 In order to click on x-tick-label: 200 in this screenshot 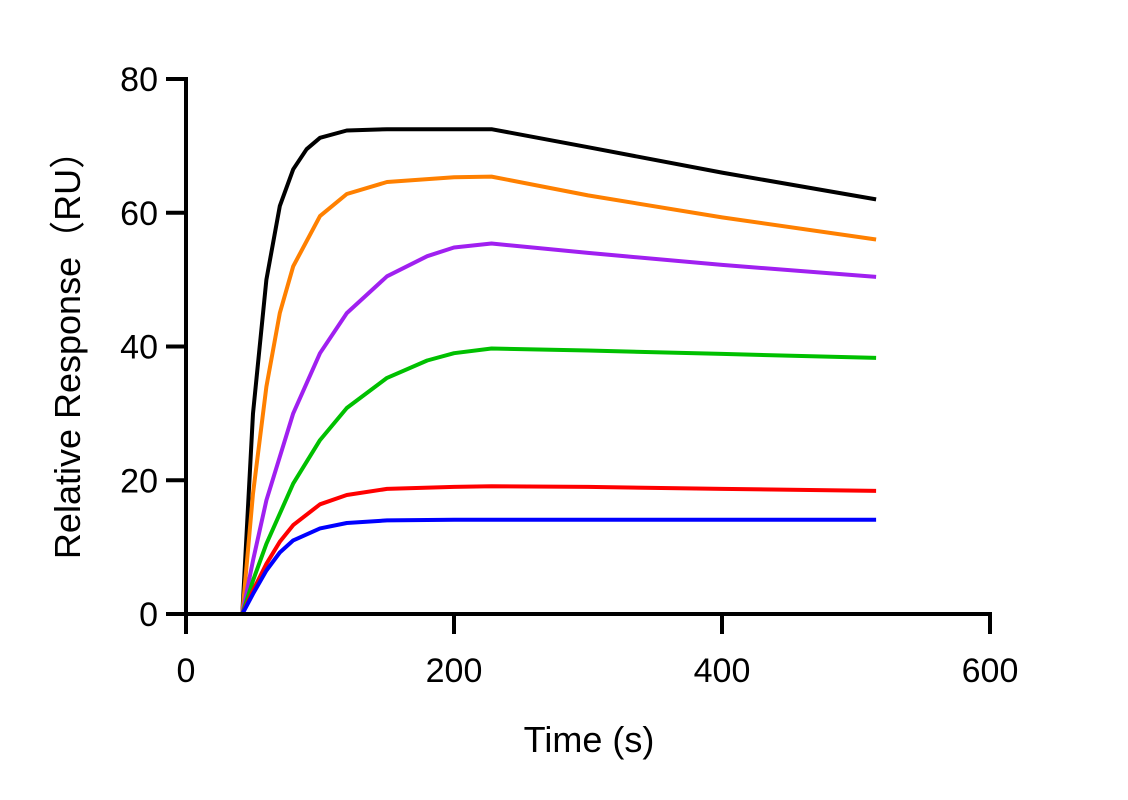, I will do `click(454, 671)`.